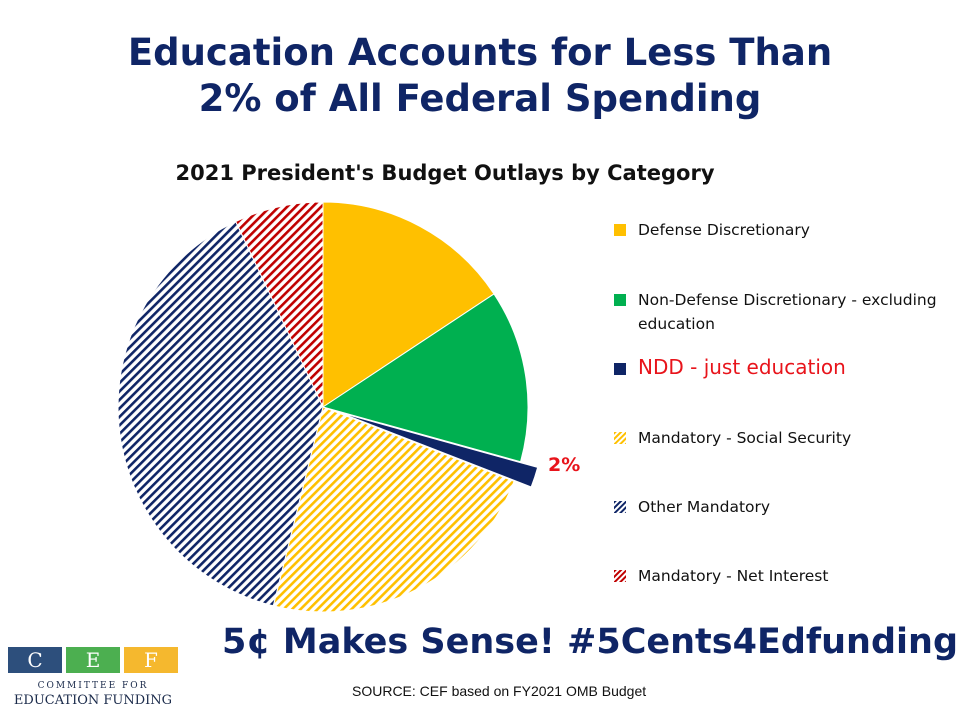 The height and width of the screenshot is (720, 960). Describe the element at coordinates (480, 98) in the screenshot. I see `title-line-2: 2% of All Federal Spending` at that location.